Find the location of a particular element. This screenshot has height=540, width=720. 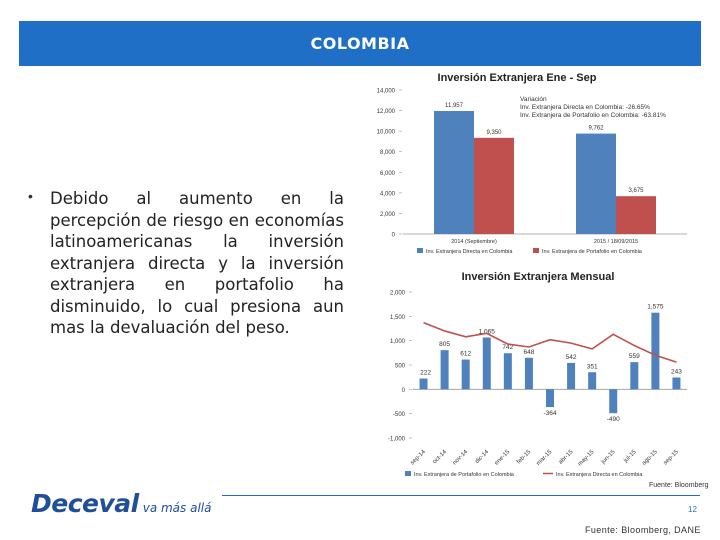

bar-value-label: 612 is located at coordinates (465, 354).